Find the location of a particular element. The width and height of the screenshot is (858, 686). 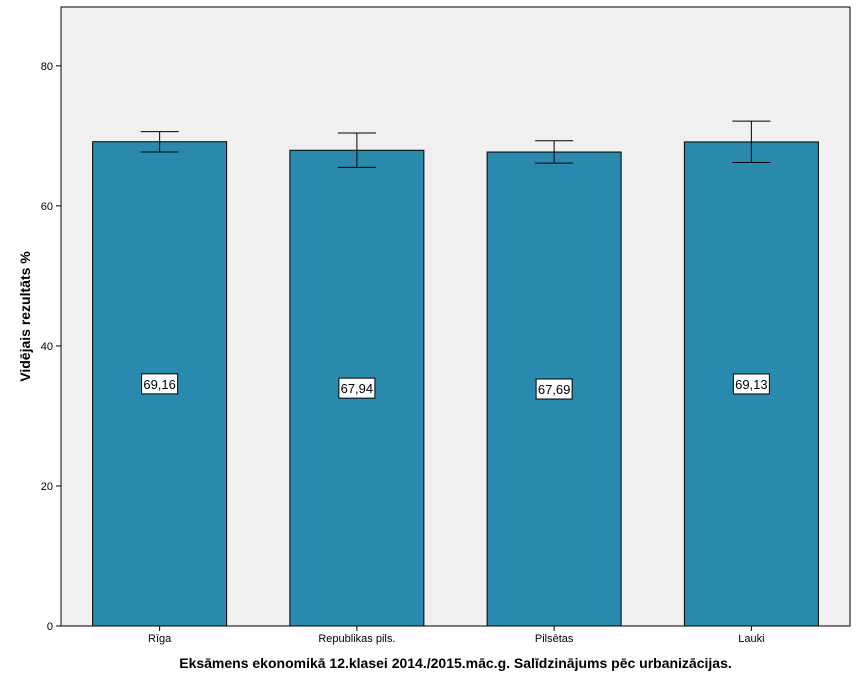

y-tick-label-4: 80 is located at coordinates (47, 67).